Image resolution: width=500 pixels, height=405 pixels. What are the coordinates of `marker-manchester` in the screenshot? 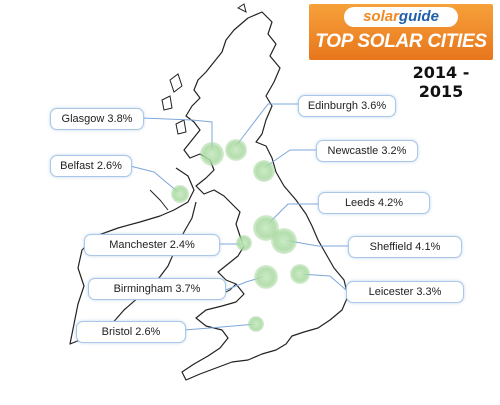 It's located at (244, 243).